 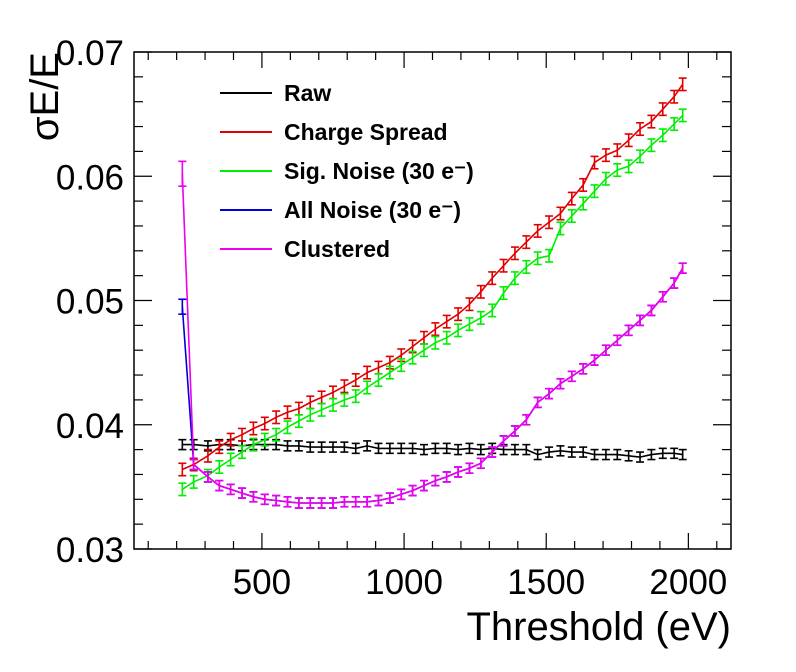 What do you see at coordinates (337, 249) in the screenshot?
I see `legend-label: Clustered` at bounding box center [337, 249].